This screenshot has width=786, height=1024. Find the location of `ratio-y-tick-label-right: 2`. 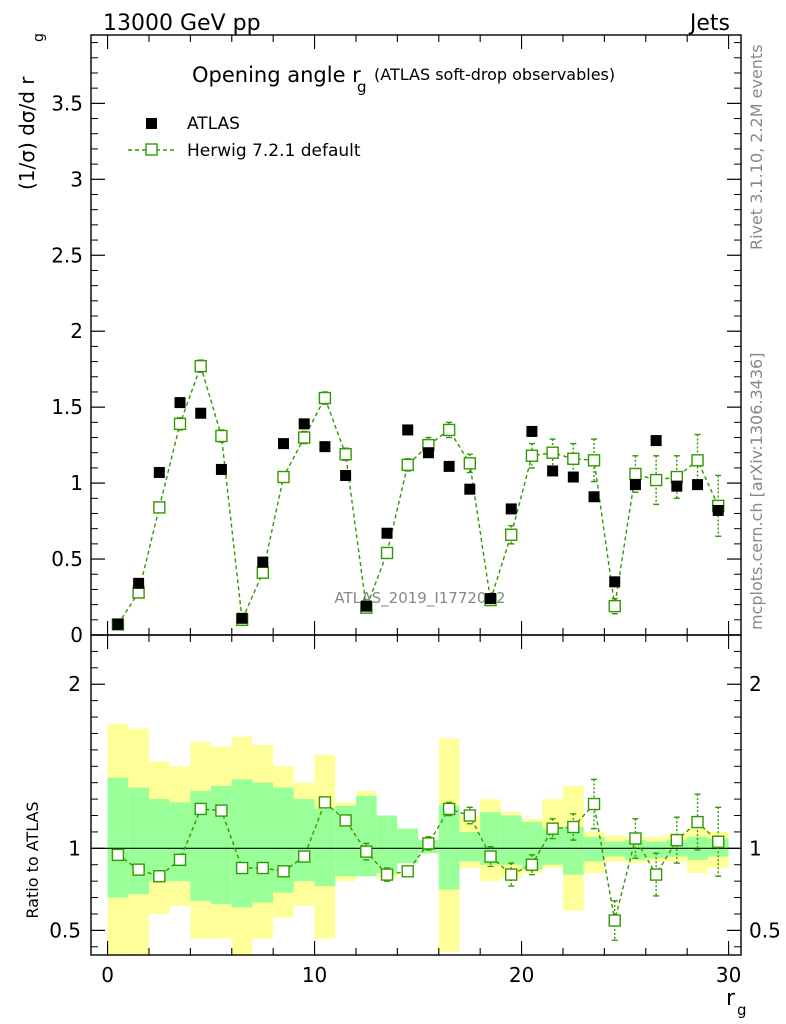

ratio-y-tick-label-right: 2 is located at coordinates (755, 684).